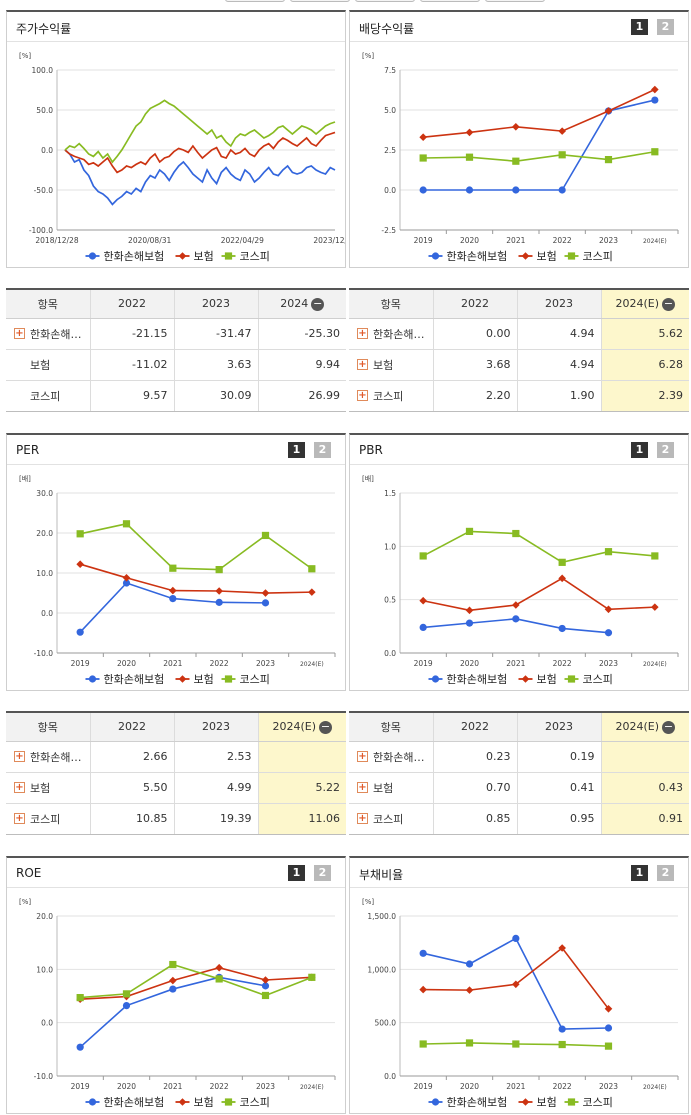 This screenshot has height=1115, width=691. I want to click on series-1-line, so click(200, 177).